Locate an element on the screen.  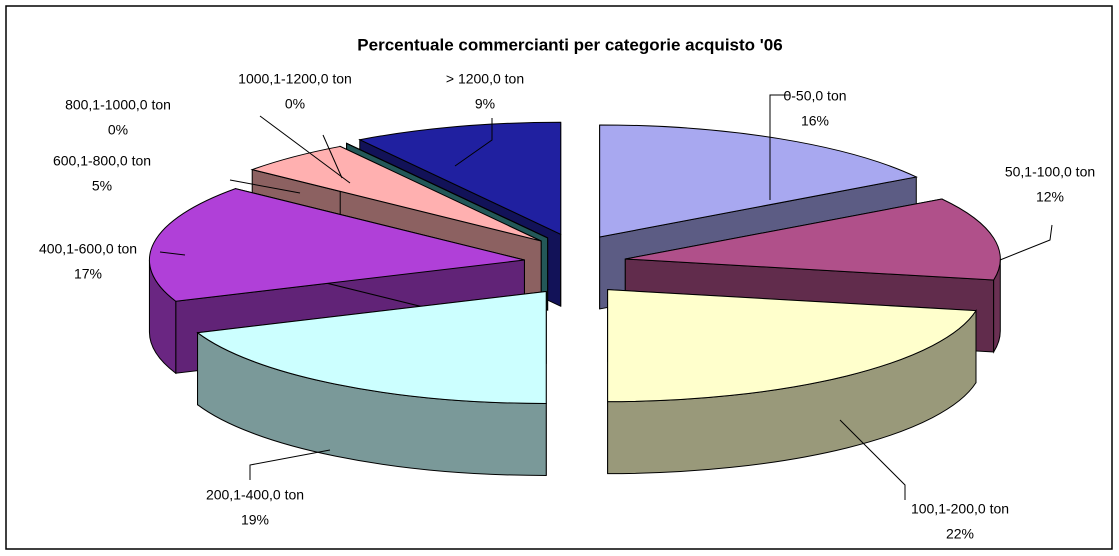
slice-label: 200,1-400,0 ton is located at coordinates (255, 495).